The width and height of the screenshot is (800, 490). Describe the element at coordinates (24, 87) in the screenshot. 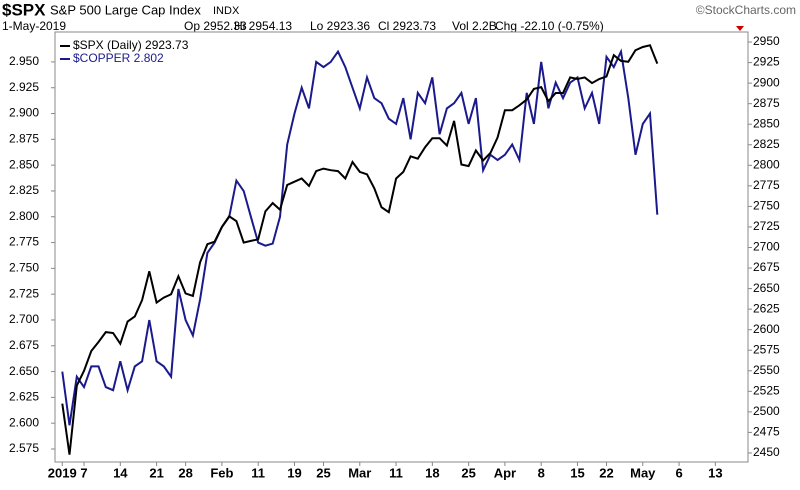

I see `y-tick-label: 2.925` at that location.